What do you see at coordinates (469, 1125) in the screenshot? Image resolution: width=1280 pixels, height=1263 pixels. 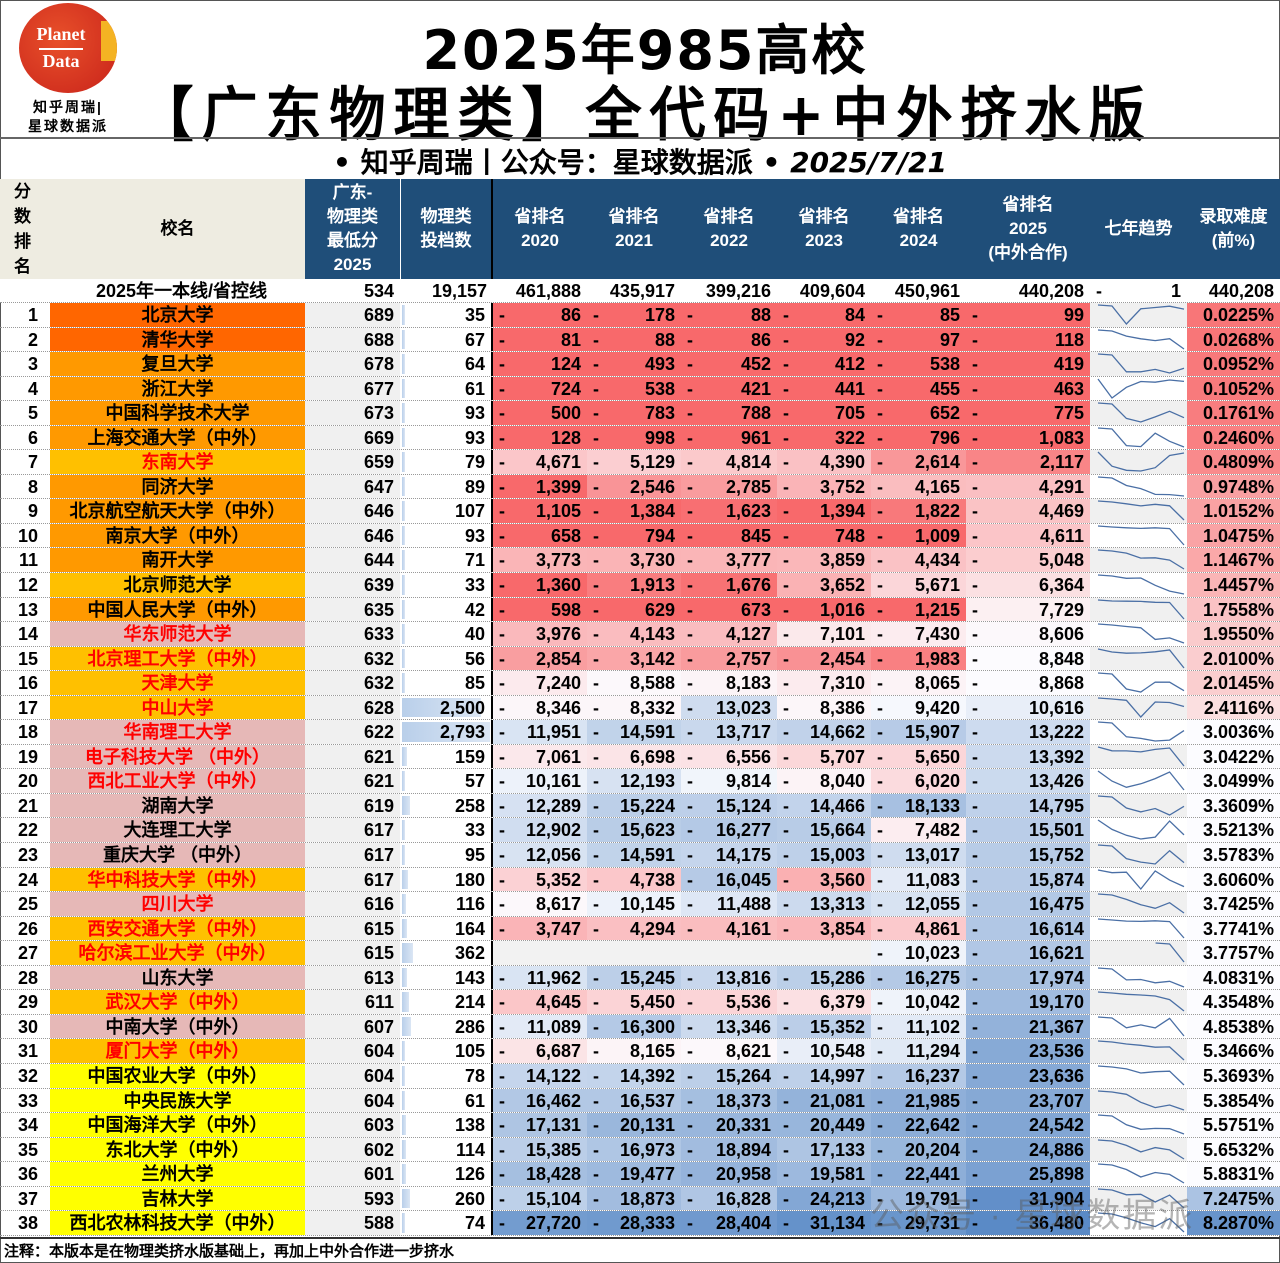 I see `count-value: 138` at bounding box center [469, 1125].